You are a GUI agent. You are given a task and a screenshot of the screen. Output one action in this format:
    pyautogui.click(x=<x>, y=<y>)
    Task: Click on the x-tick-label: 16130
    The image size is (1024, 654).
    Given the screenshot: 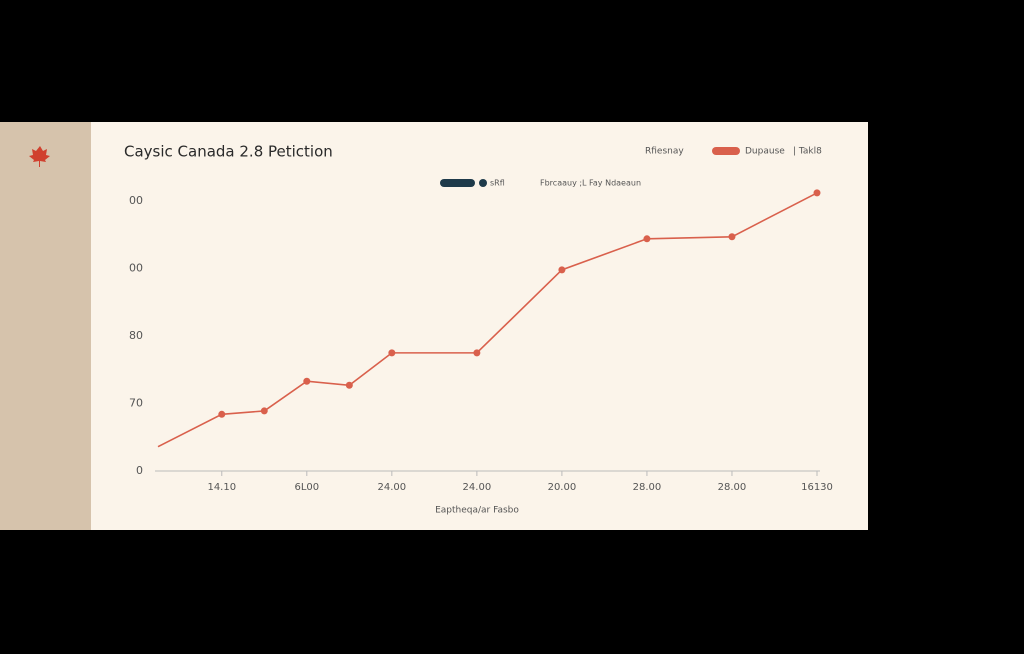 What is the action you would take?
    pyautogui.click(x=817, y=487)
    